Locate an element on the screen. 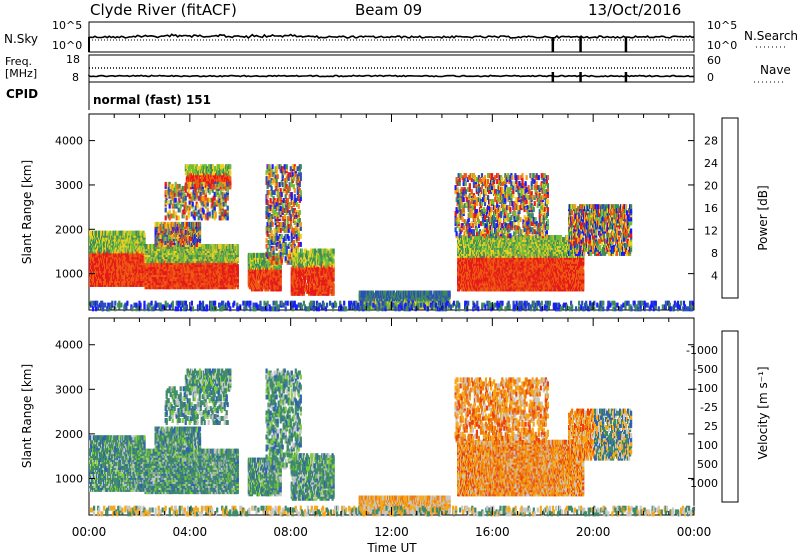  beam-title: Beam 09 is located at coordinates (388, 10).